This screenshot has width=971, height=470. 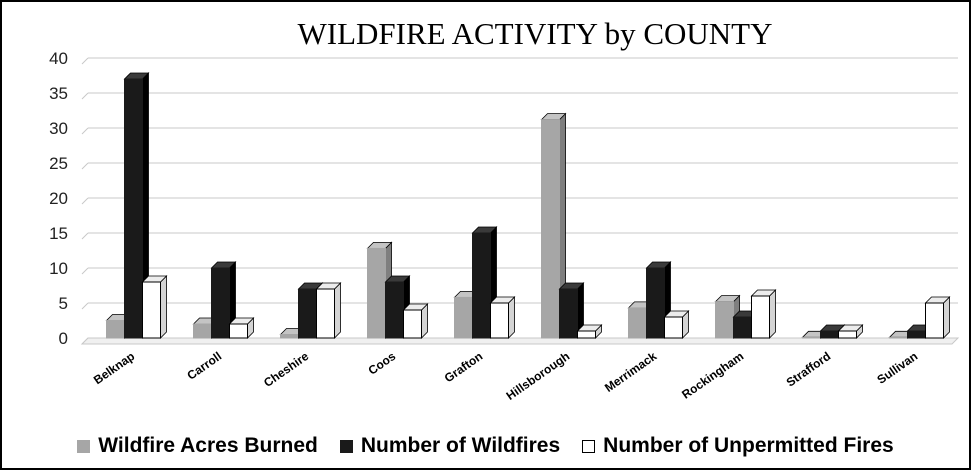 I want to click on y-tick-label: 40, so click(x=58, y=58).